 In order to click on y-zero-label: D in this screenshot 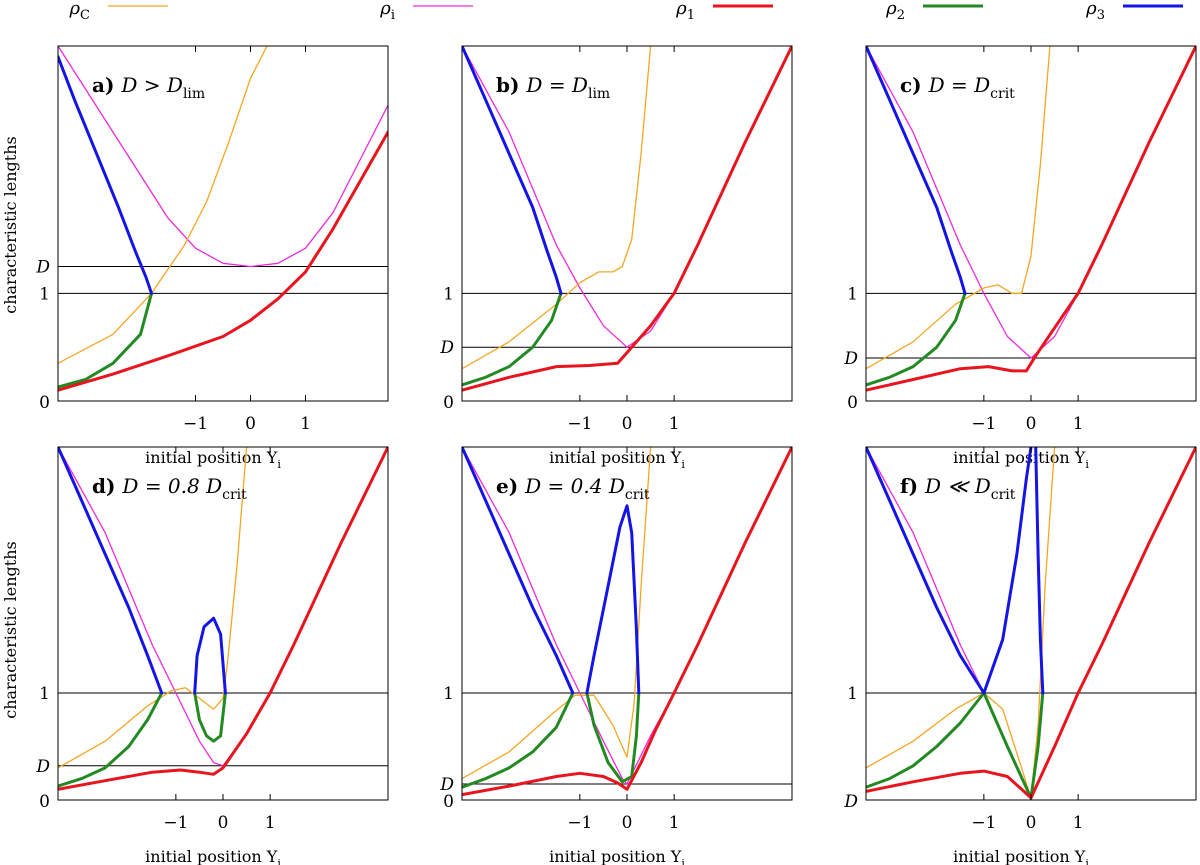, I will do `click(850, 802)`.